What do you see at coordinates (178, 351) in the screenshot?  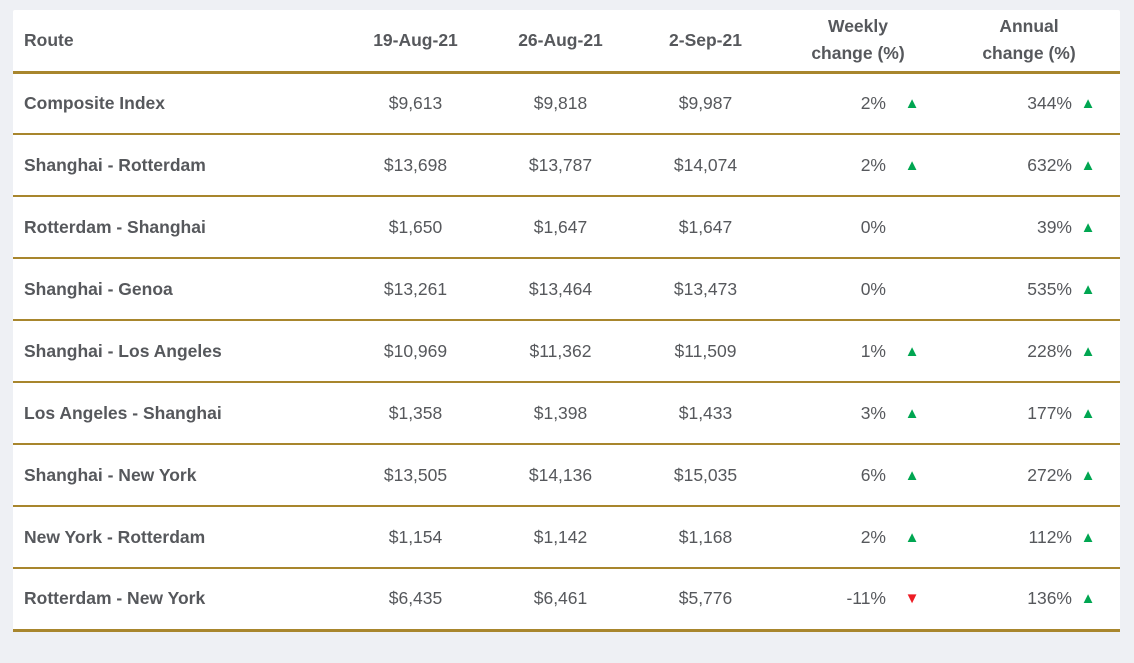 I see `route-name: Shanghai - Los Angeles` at bounding box center [178, 351].